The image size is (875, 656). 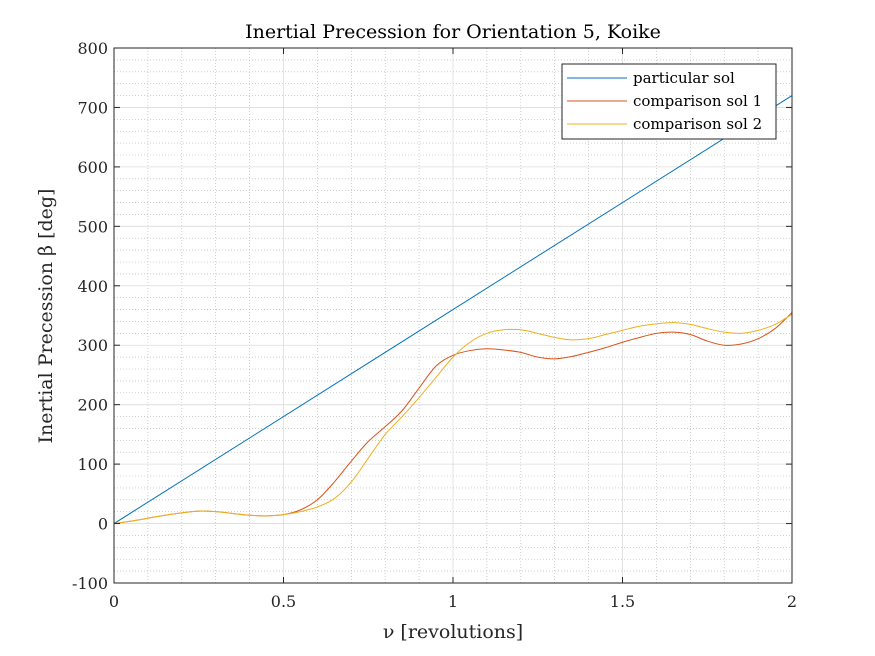 I want to click on x-tick-label: 0.5, so click(x=283, y=601).